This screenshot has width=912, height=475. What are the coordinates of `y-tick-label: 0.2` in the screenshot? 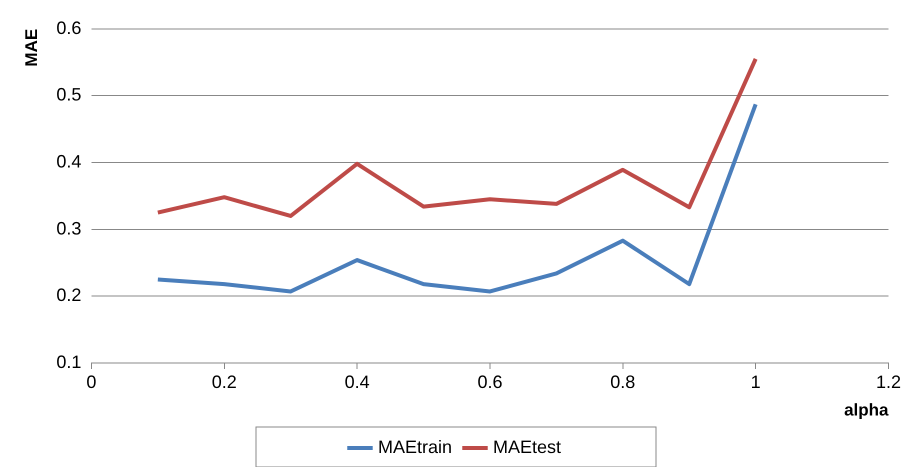 It's located at (69, 295).